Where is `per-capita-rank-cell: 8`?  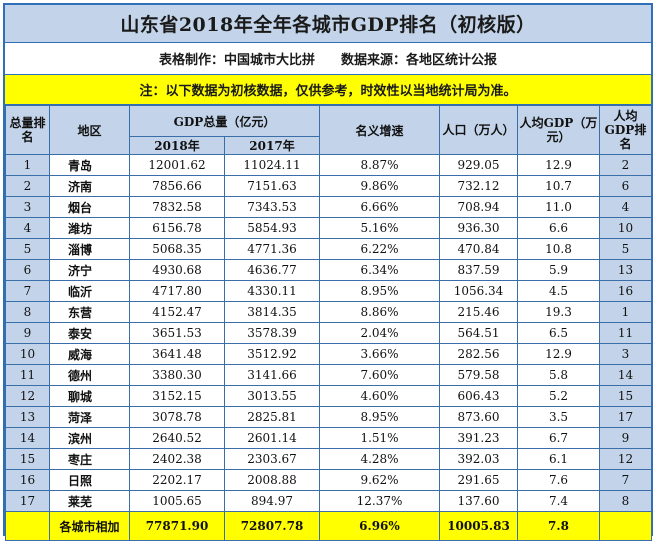 per-capita-rank-cell: 8 is located at coordinates (625, 501).